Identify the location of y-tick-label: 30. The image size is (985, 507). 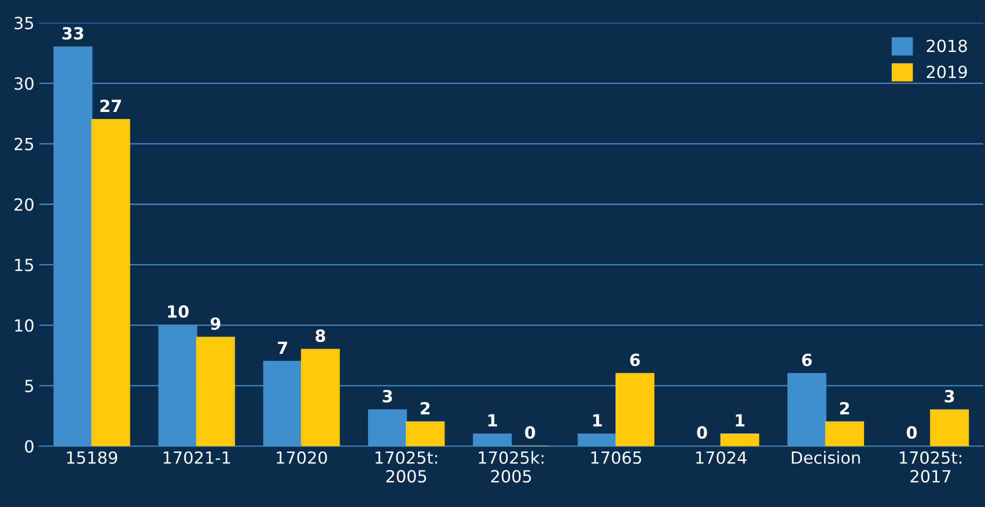
(24, 83).